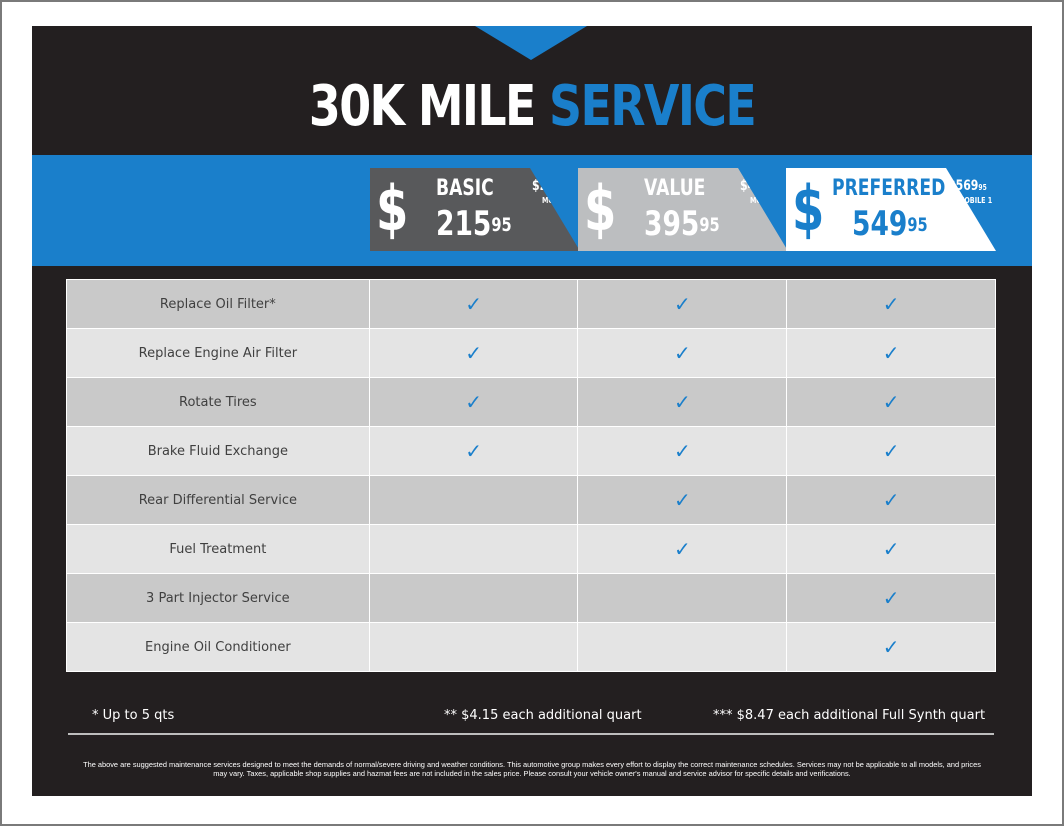 The width and height of the screenshot is (1064, 826). I want to click on tier-name: BASIC, so click(465, 188).